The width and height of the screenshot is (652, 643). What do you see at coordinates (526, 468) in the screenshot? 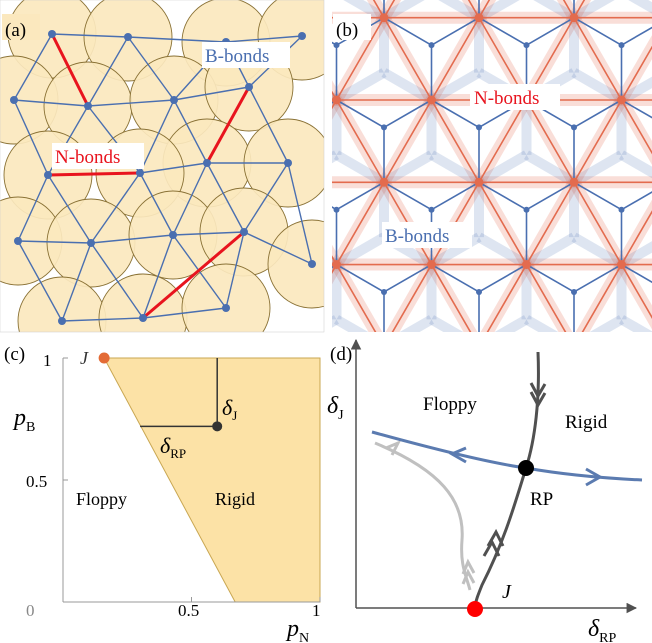
I see `rp-point` at bounding box center [526, 468].